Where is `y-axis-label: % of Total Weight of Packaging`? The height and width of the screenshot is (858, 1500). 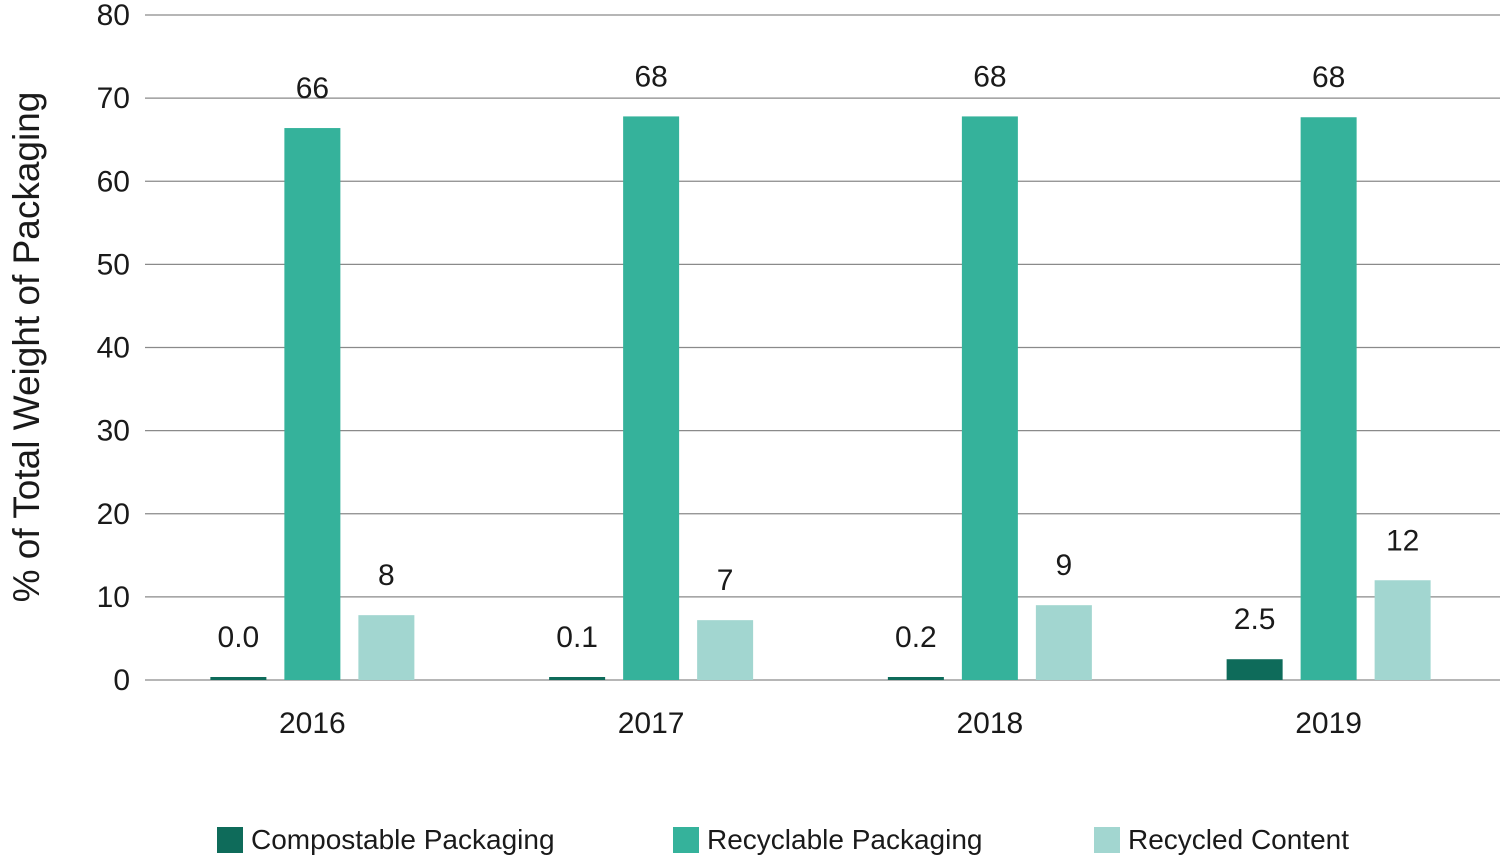
y-axis-label: % of Total Weight of Packaging is located at coordinates (26, 347).